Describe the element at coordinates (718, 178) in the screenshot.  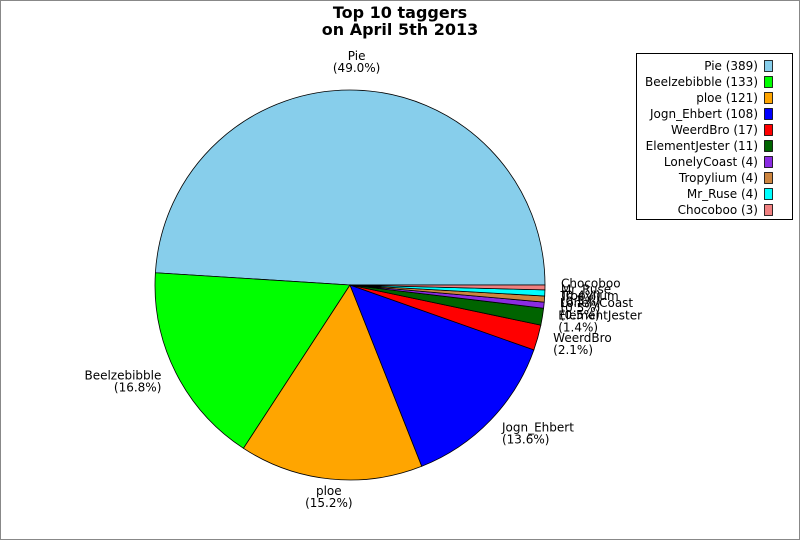
I see `legend-label: Tropylium (4)` at that location.